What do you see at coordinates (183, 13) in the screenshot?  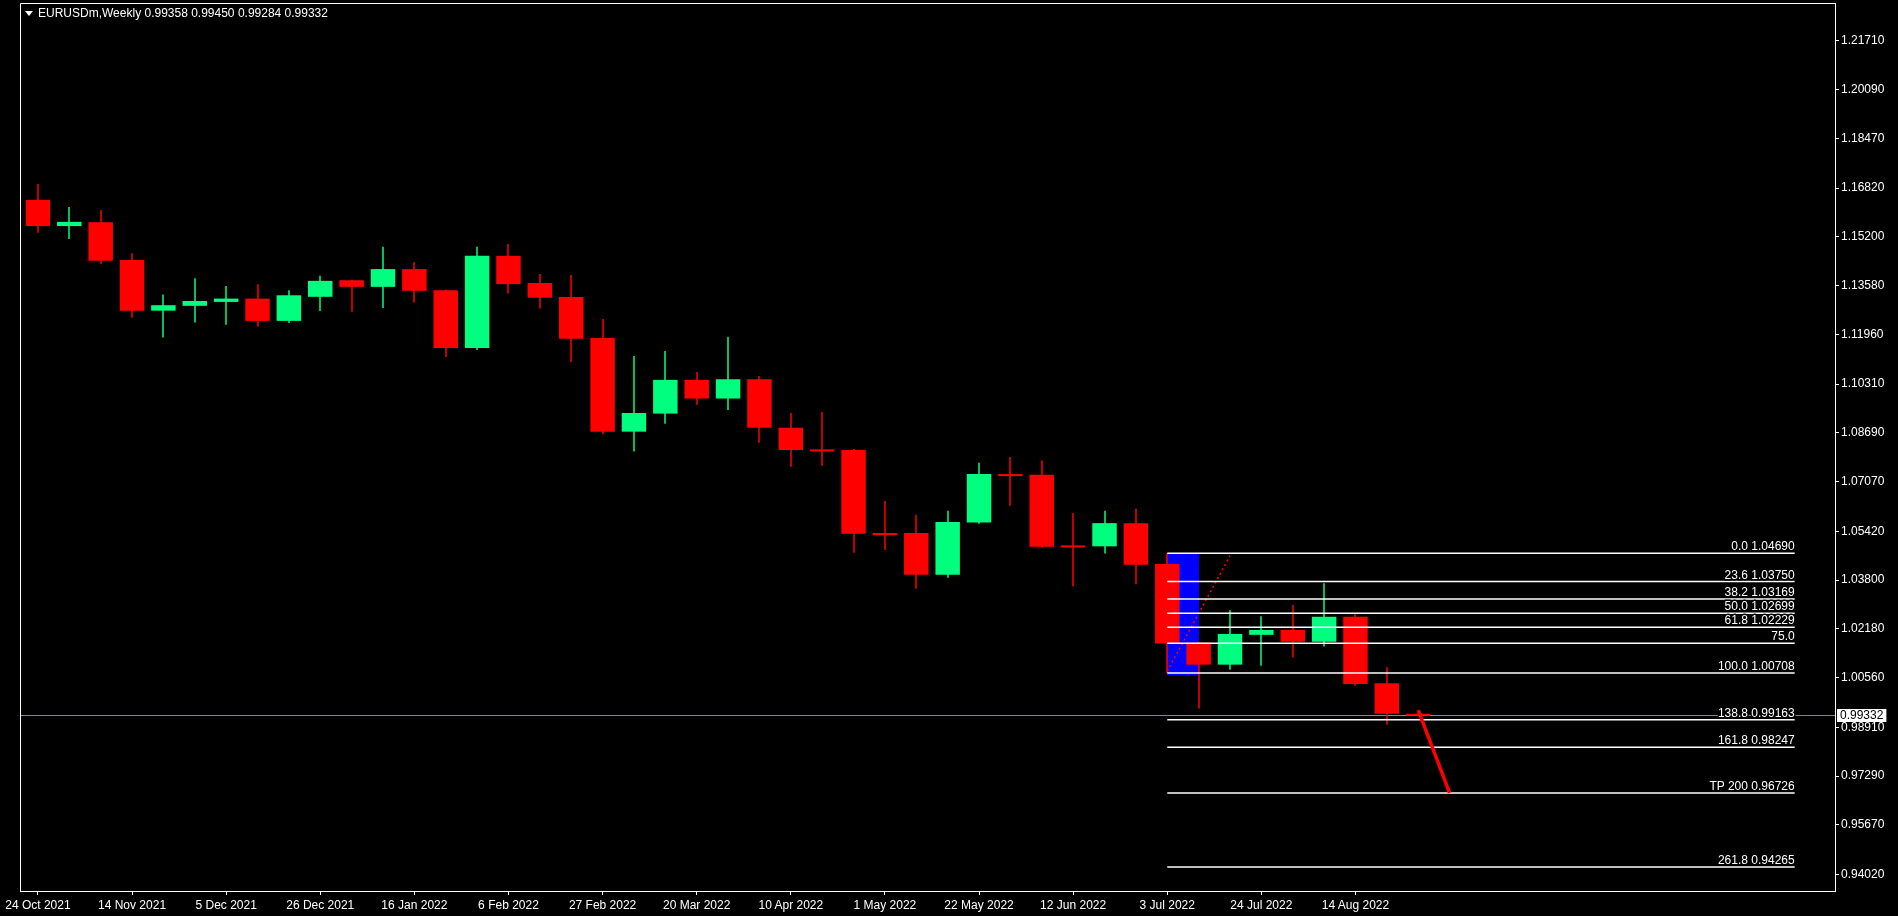 I see `chart-title: EURUSDm,Weekly 0.99358 0.99450 0.99284 0.99332` at bounding box center [183, 13].